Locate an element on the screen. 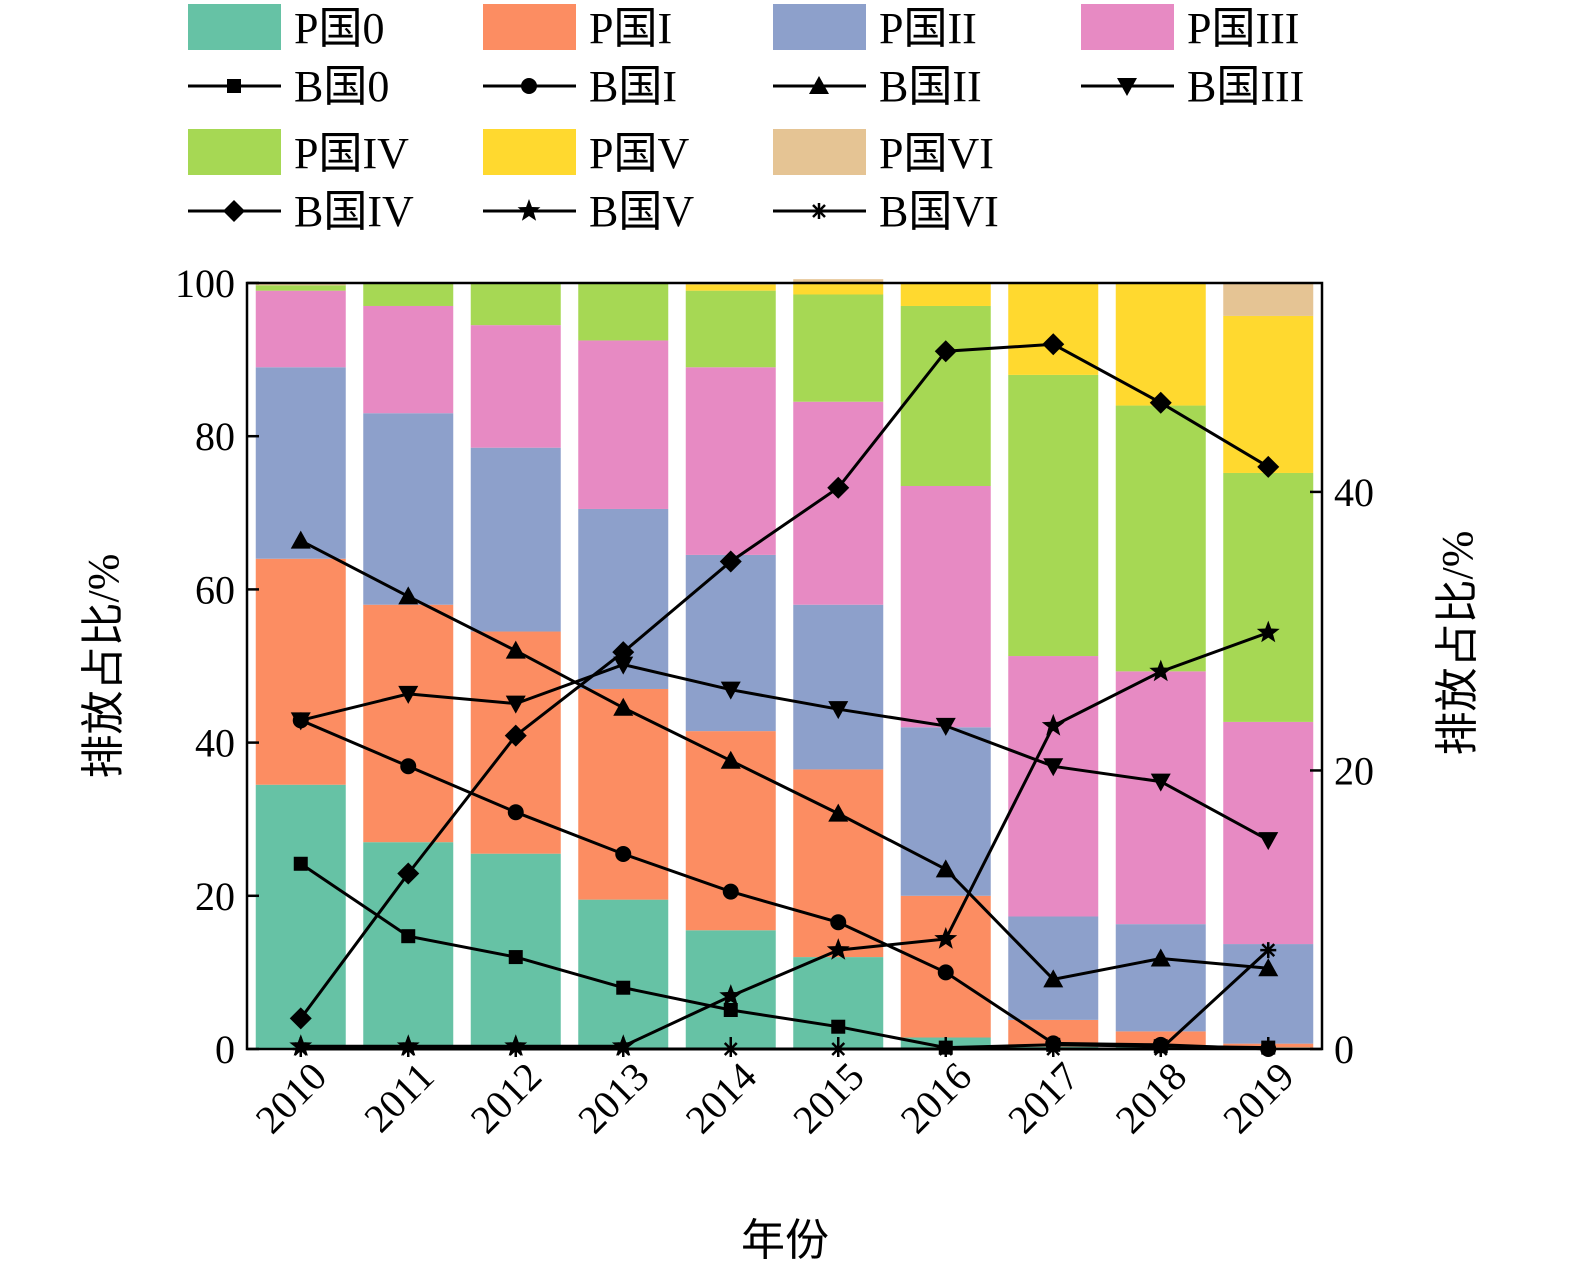 The height and width of the screenshot is (1280, 1575). point-B国II-2011 is located at coordinates (408, 595).